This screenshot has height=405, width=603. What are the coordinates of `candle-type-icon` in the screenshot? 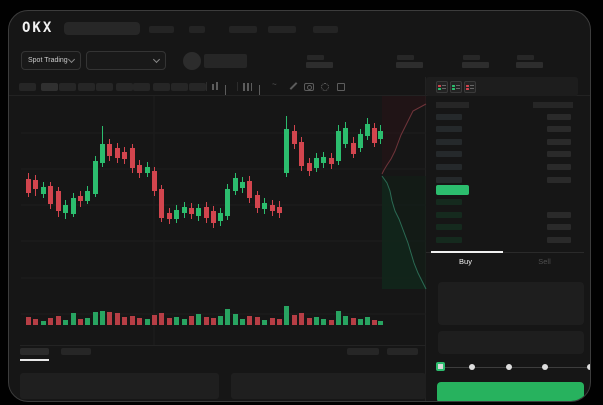 It's located at (215, 86).